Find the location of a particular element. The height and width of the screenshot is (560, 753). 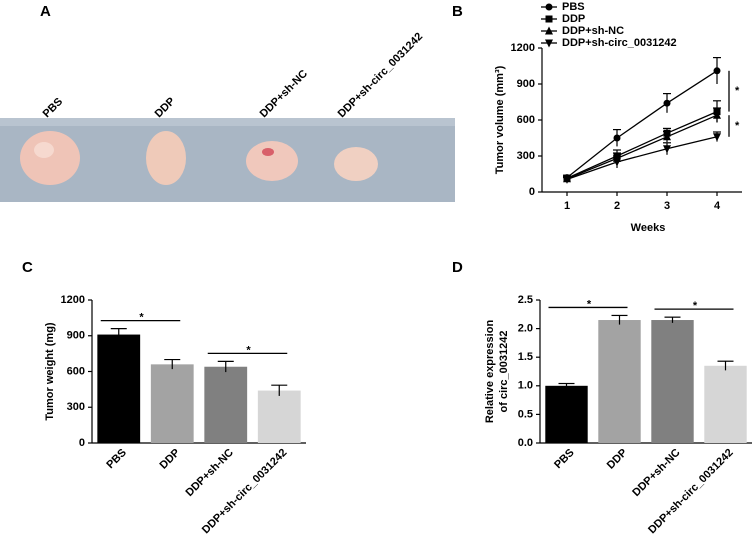

x-tick-label: 3 is located at coordinates (667, 206).